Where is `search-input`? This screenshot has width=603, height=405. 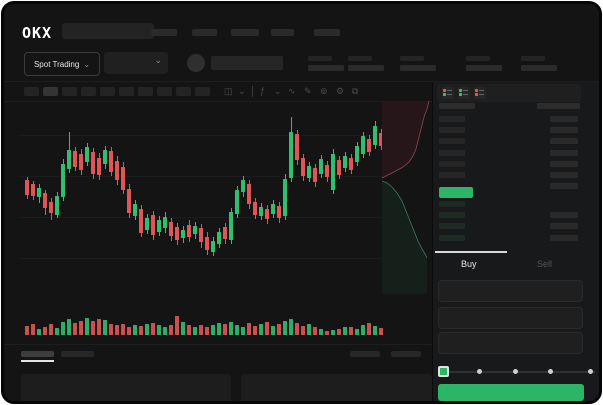 search-input is located at coordinates (108, 31).